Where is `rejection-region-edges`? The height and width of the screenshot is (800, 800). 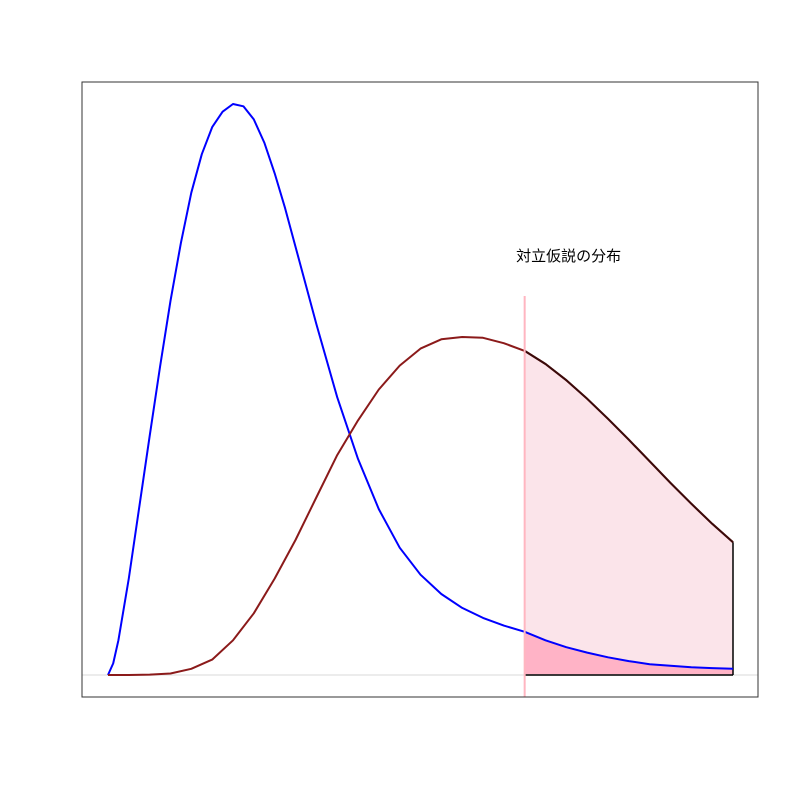
rejection-region-edges is located at coordinates (629, 609).